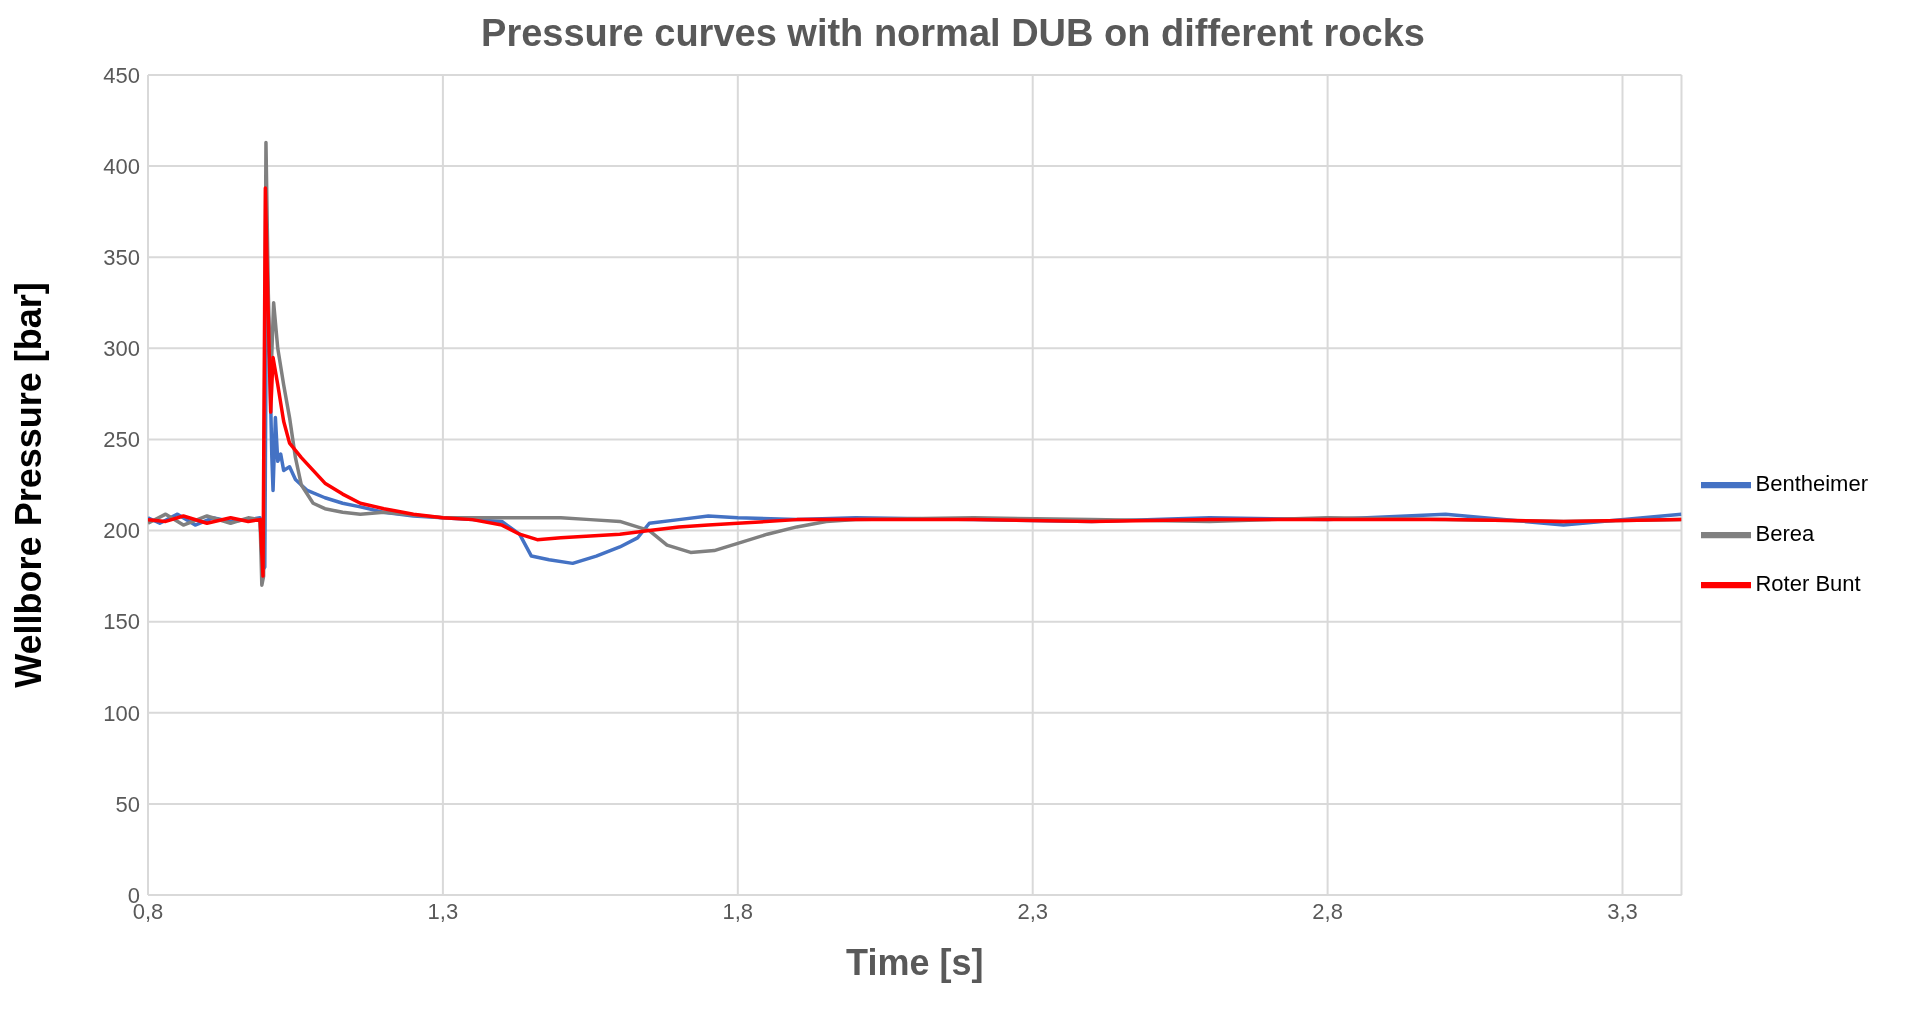  What do you see at coordinates (28, 485) in the screenshot?
I see `y-axis-title: Wellbore Pressure [bar]` at bounding box center [28, 485].